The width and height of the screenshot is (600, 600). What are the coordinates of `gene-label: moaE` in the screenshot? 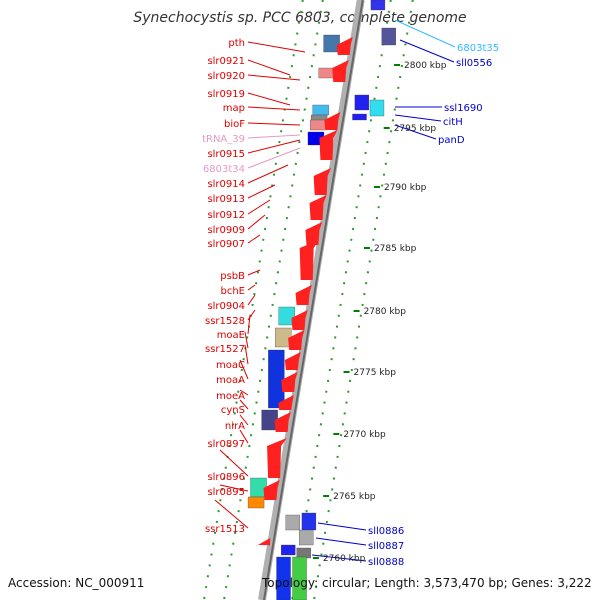 It's located at (231, 335).